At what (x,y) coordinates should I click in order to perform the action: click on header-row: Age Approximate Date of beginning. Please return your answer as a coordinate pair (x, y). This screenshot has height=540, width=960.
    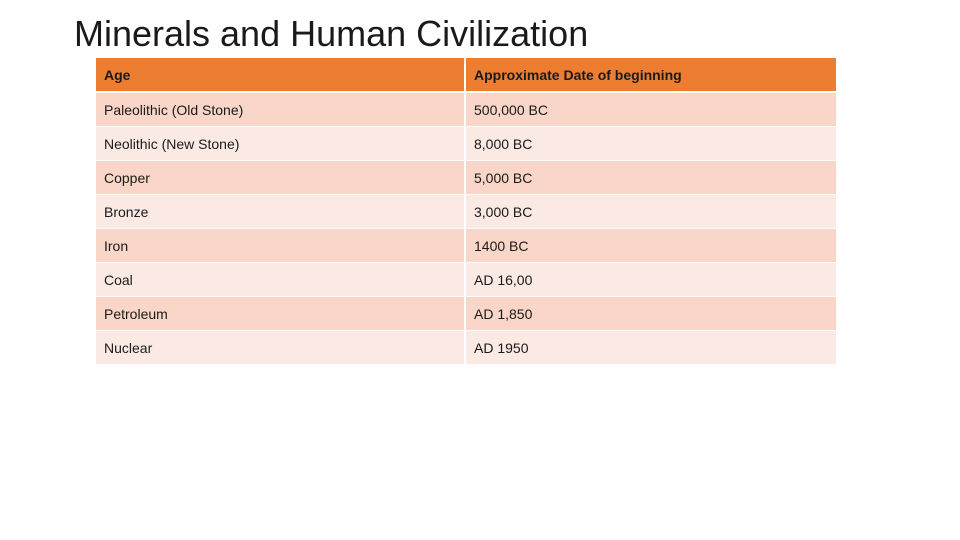
    Looking at the image, I should click on (466, 75).